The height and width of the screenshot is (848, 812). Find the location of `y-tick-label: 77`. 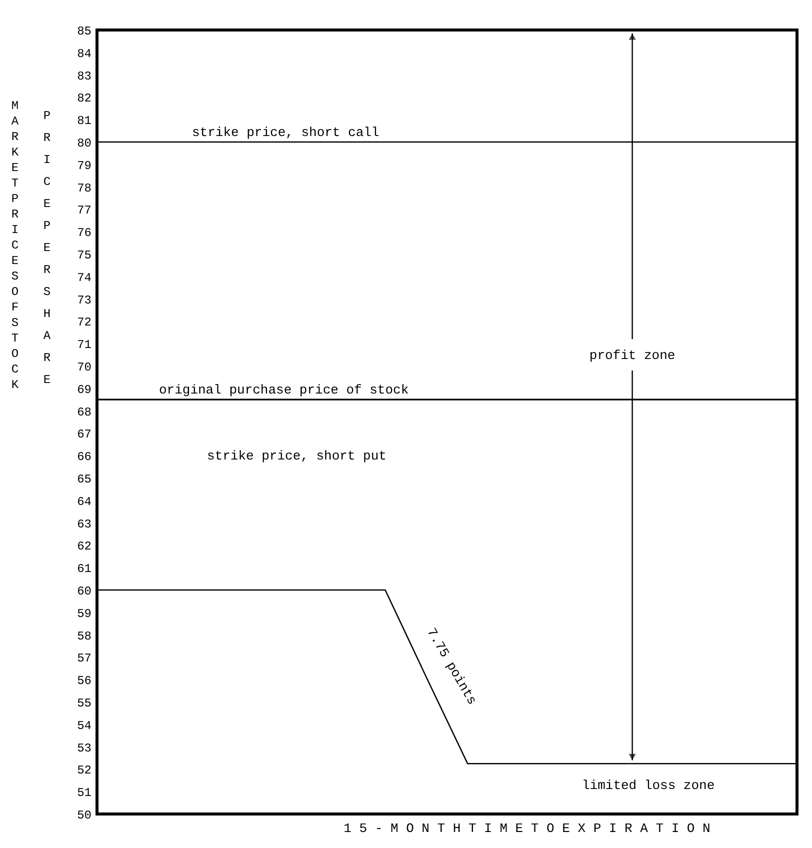

y-tick-label: 77 is located at coordinates (84, 211).